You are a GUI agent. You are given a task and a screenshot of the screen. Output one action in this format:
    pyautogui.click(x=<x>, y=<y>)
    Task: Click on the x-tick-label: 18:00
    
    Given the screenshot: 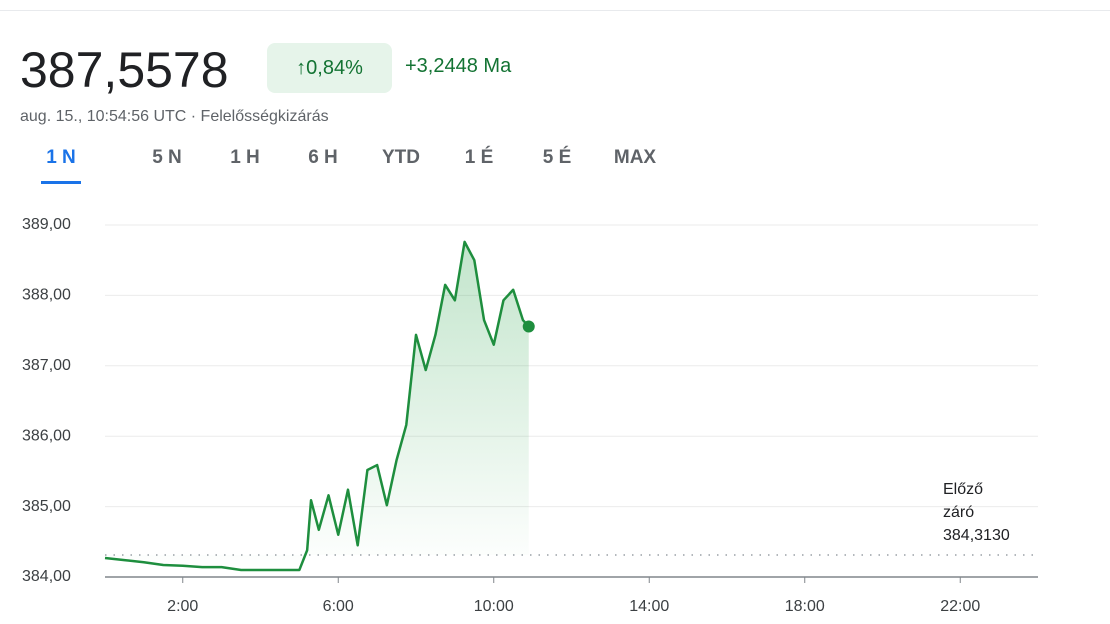 What is the action you would take?
    pyautogui.click(x=805, y=606)
    